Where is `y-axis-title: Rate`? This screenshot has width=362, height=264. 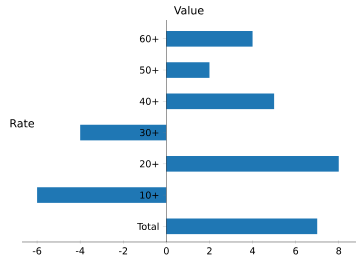 y-axis-title: Rate is located at coordinates (22, 123).